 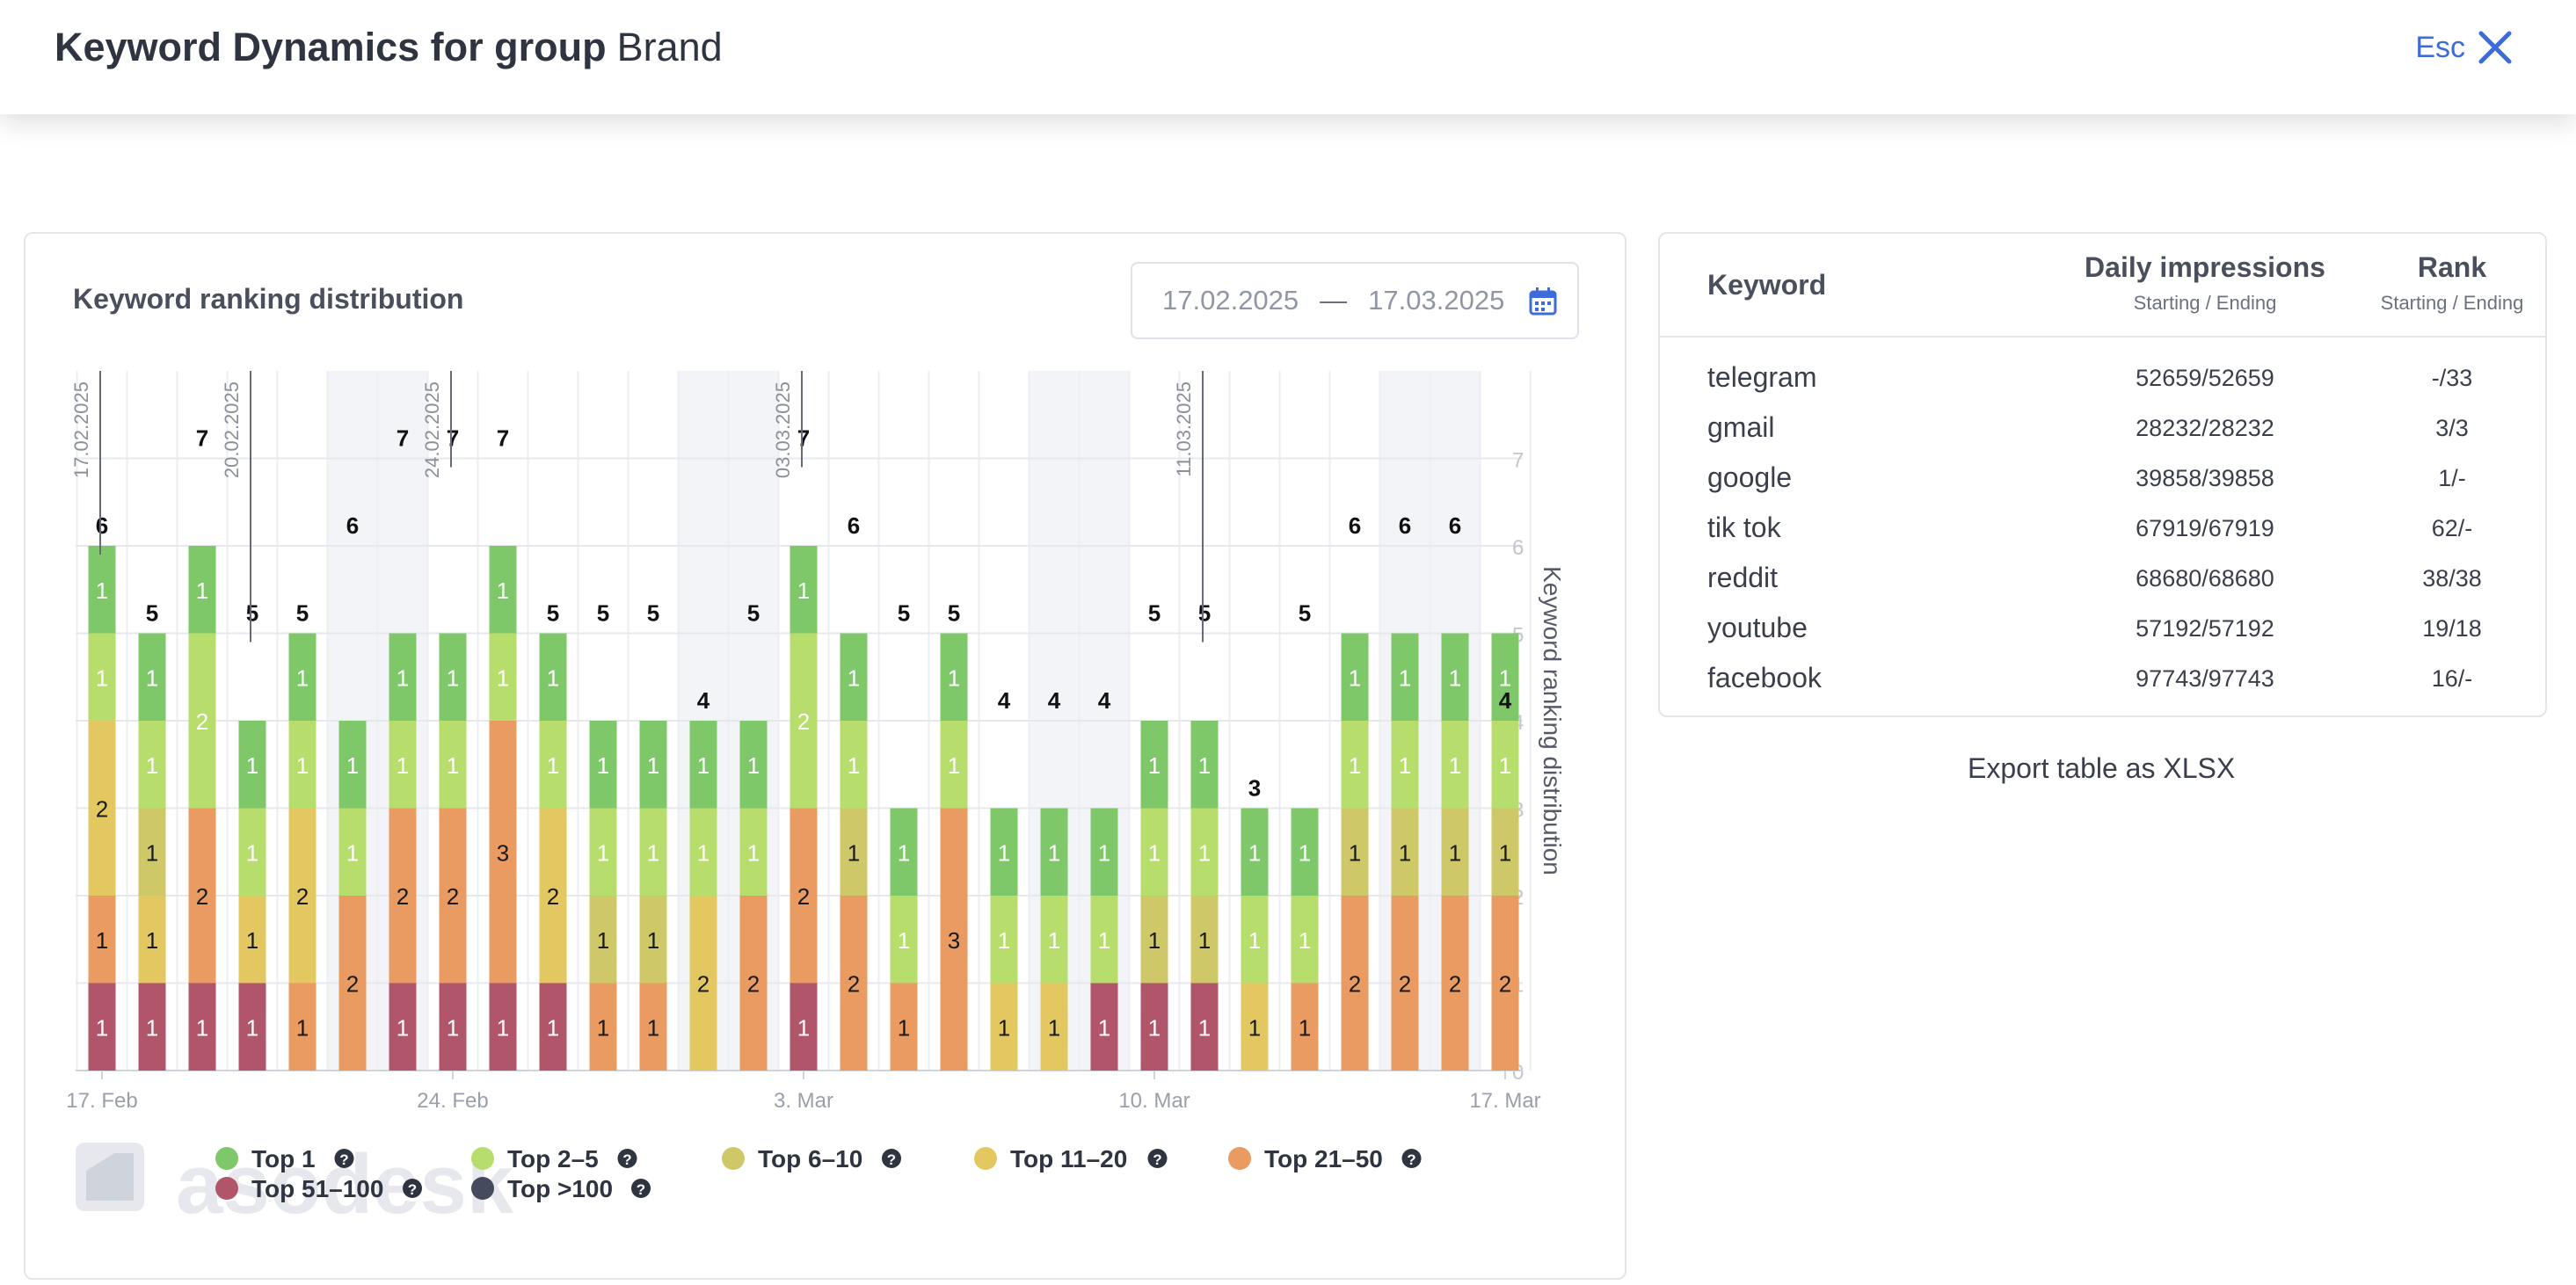 I want to click on table-cell-keyword: google, so click(x=1750, y=477).